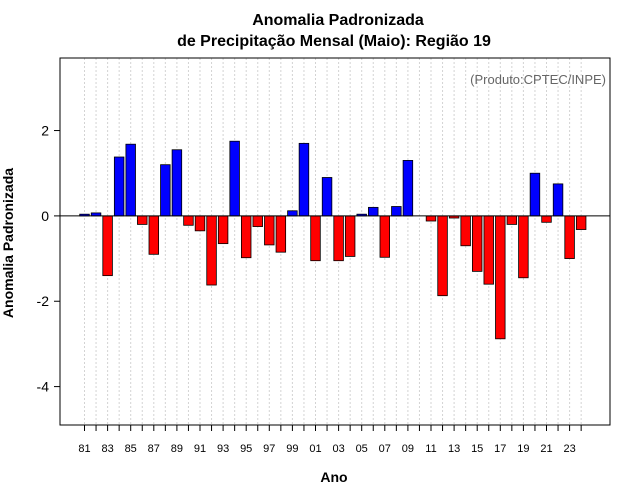 The image size is (640, 500). What do you see at coordinates (538, 79) in the screenshot?
I see `credit-text: (Produto:CPTEC/INPE)` at bounding box center [538, 79].